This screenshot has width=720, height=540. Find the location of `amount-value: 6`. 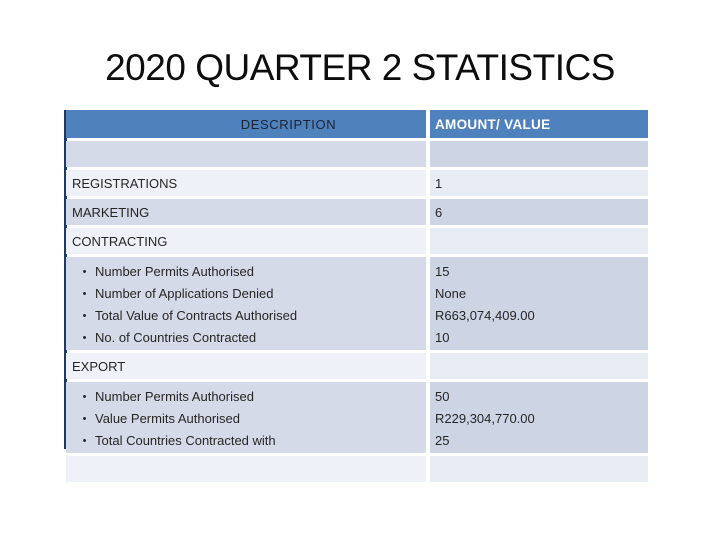

amount-value: 6 is located at coordinates (439, 212).